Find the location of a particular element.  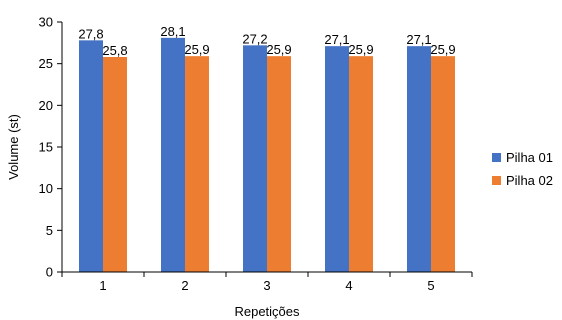

x-axis-title: Repetições is located at coordinates (267, 311).